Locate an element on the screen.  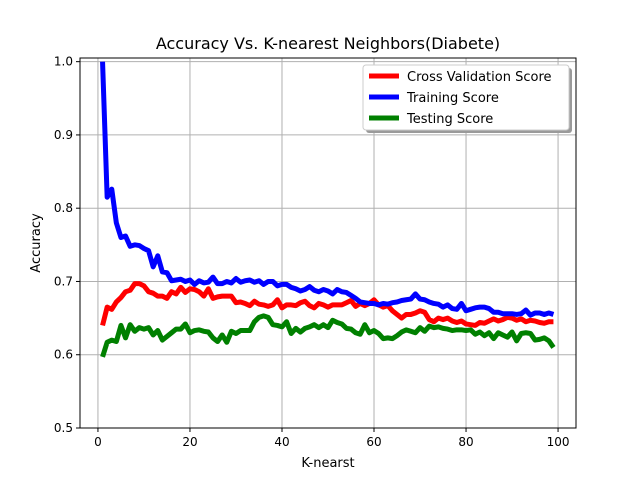
series-line-testing-score is located at coordinates (328, 335).